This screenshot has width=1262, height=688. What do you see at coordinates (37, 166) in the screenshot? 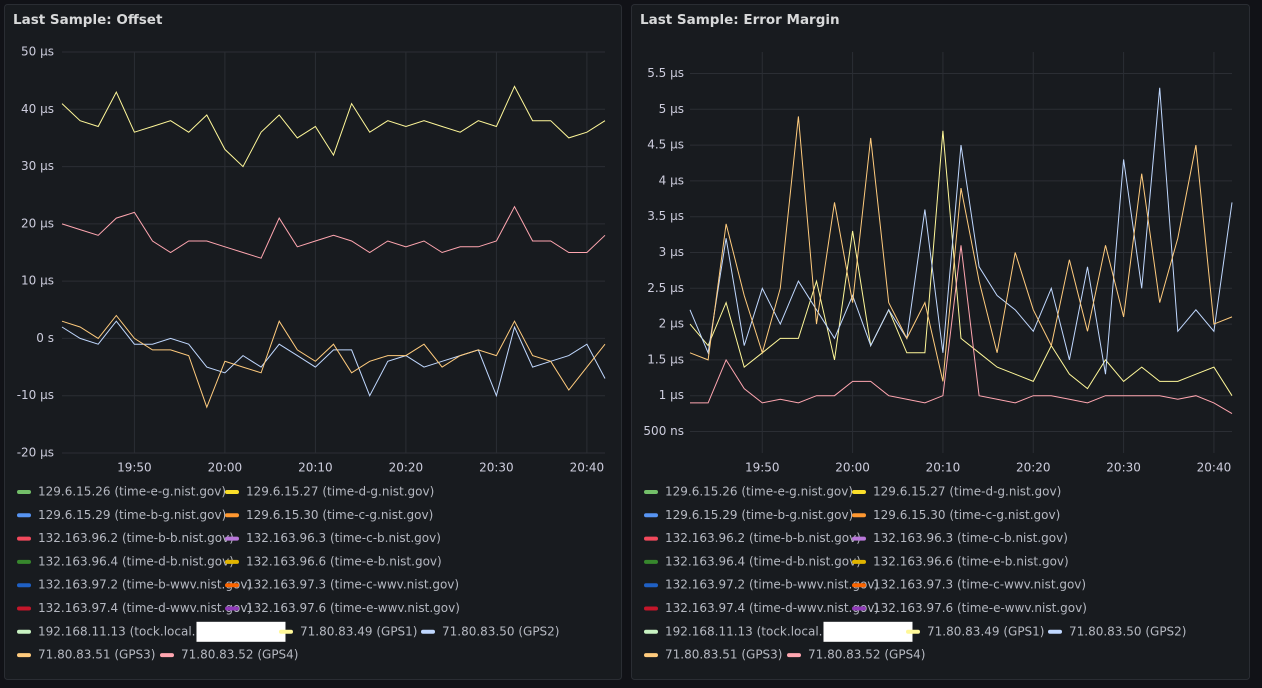
I see `y-tick-label: 30 µs` at bounding box center [37, 166].